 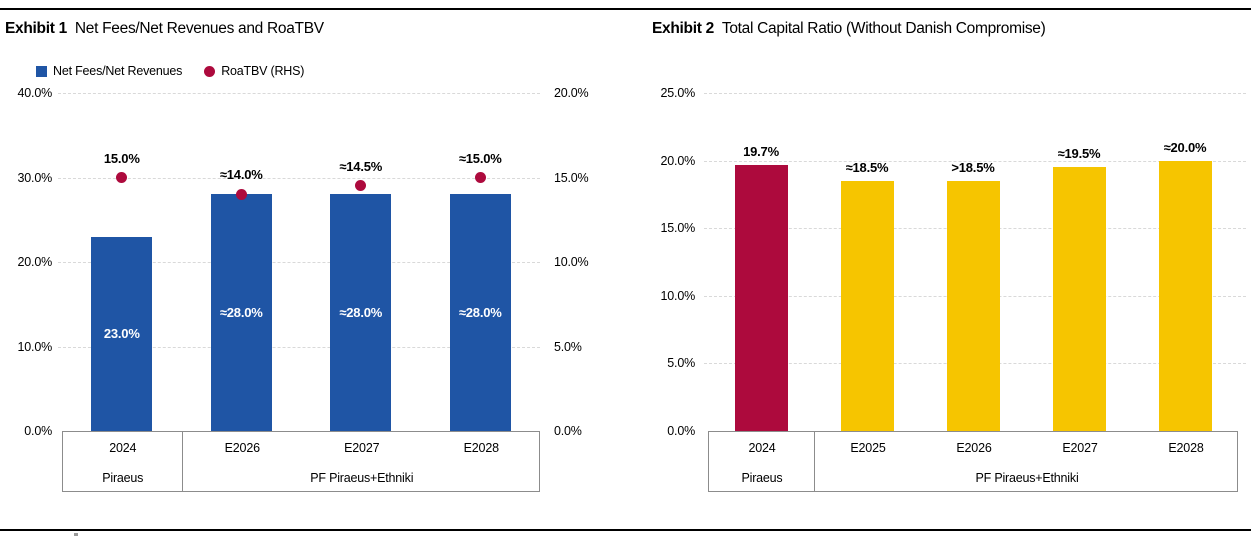 I want to click on dot-value-label: ≈14.0%, so click(x=241, y=175).